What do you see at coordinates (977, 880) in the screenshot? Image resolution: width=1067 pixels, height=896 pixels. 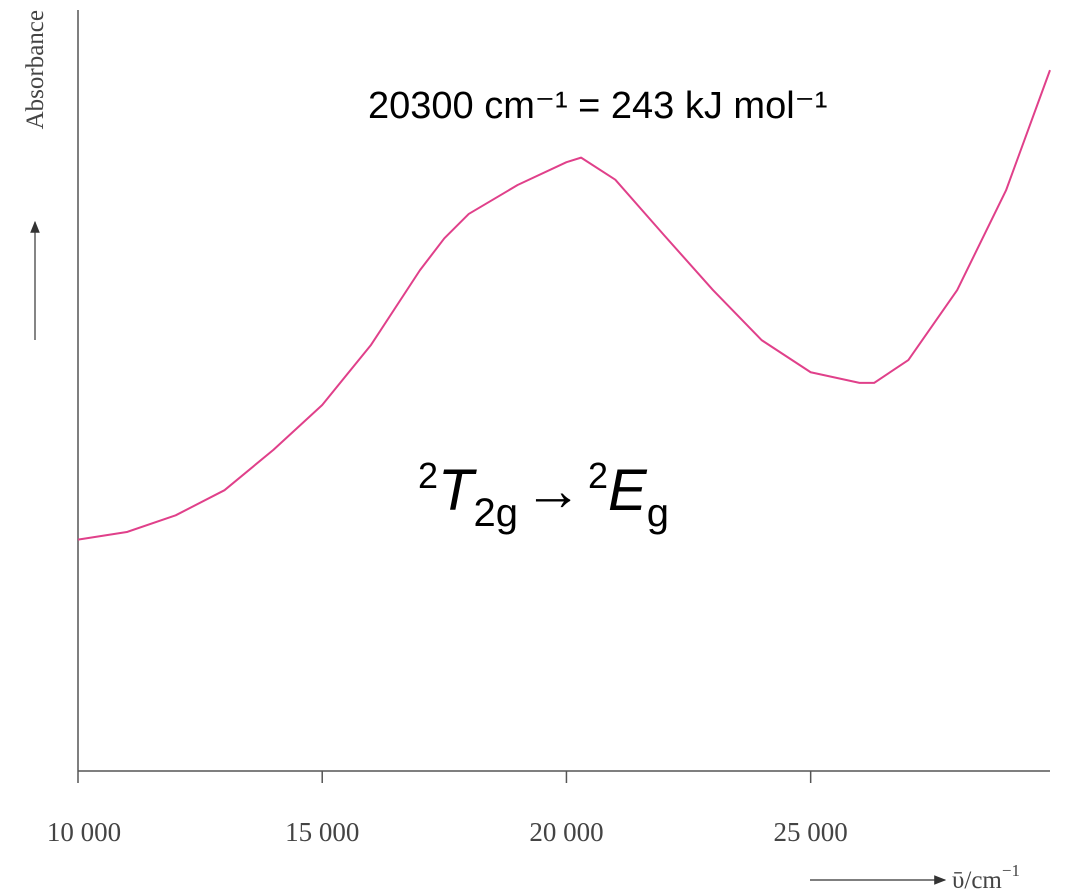 I see `x-label-text: ῡ/cm` at bounding box center [977, 880].